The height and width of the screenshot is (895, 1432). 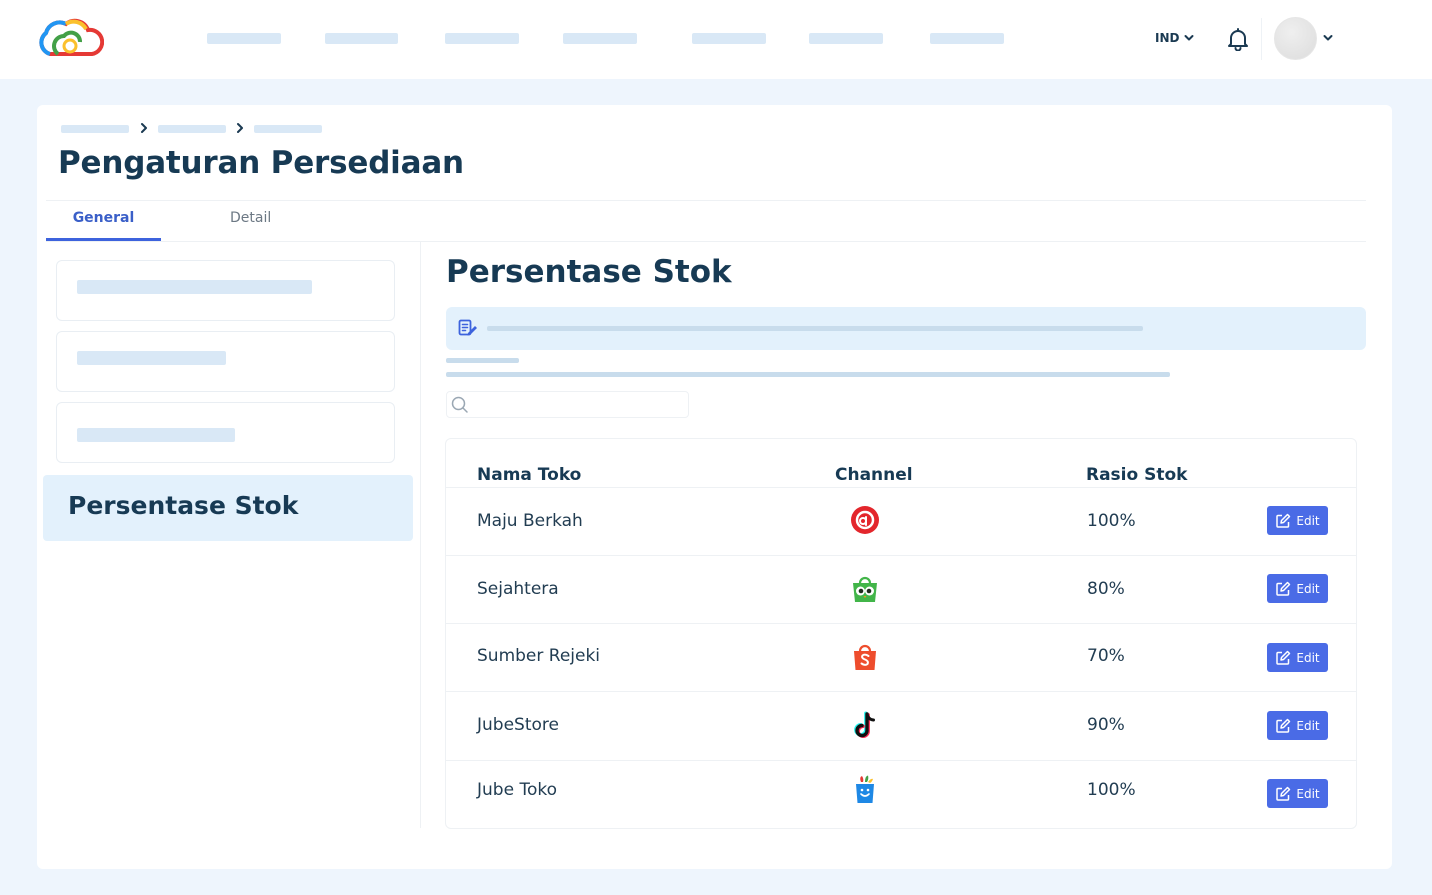 I want to click on top-navbar: IND, so click(x=716, y=39).